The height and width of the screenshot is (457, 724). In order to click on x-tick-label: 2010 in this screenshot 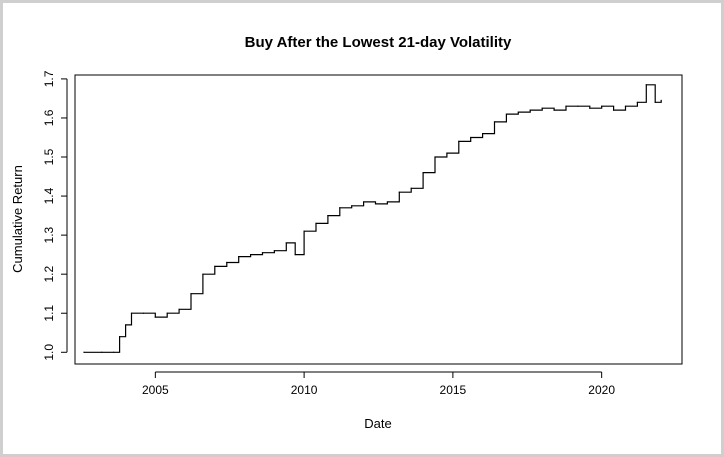, I will do `click(304, 390)`.